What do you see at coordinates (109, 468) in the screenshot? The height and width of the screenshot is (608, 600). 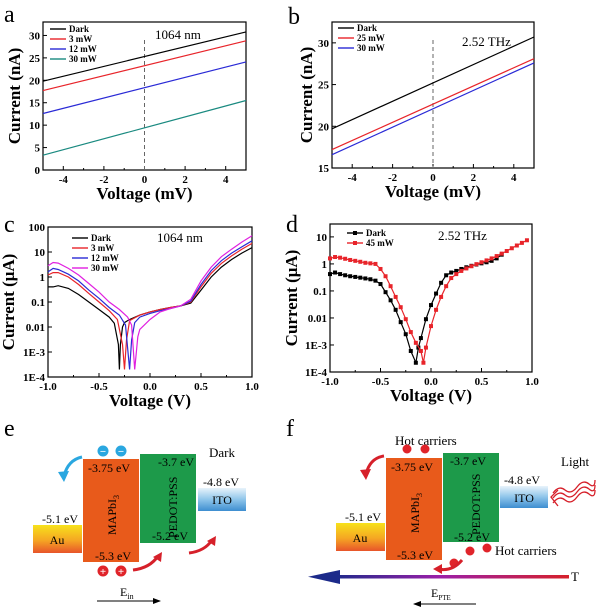 I see `mapbi3-top-level: -3.75 eV` at bounding box center [109, 468].